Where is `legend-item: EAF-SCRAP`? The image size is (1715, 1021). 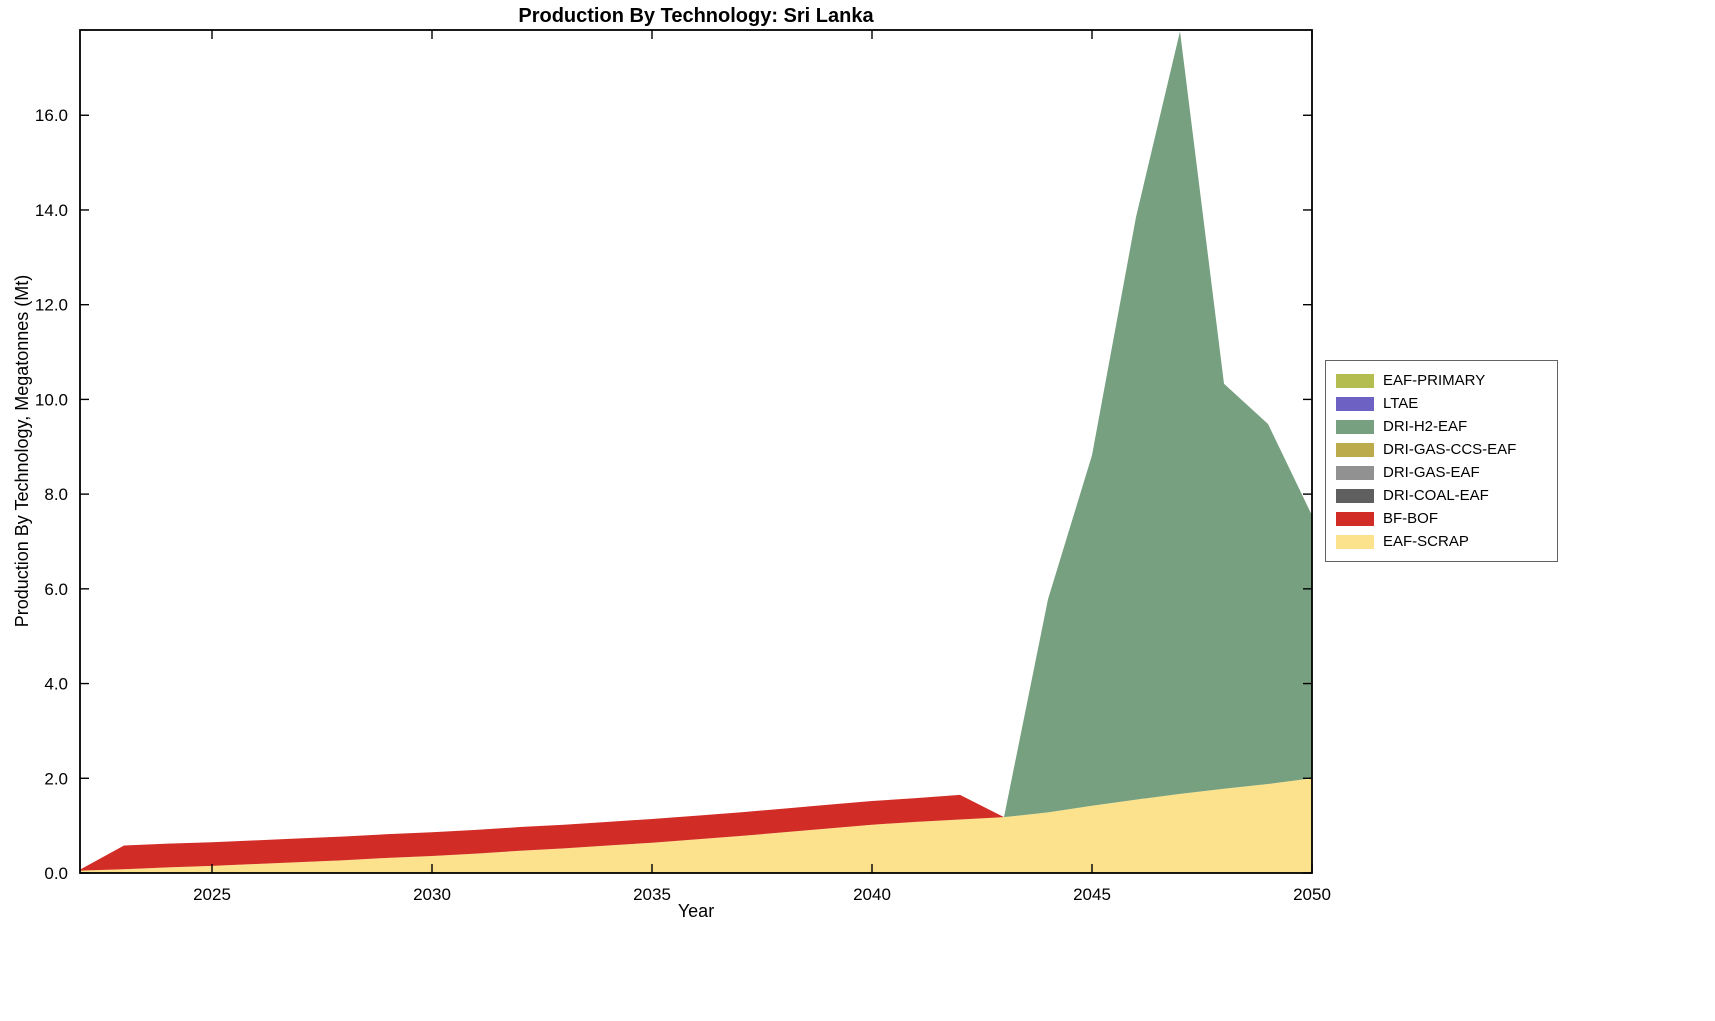
legend-item: EAF-SCRAP is located at coordinates (1446, 541).